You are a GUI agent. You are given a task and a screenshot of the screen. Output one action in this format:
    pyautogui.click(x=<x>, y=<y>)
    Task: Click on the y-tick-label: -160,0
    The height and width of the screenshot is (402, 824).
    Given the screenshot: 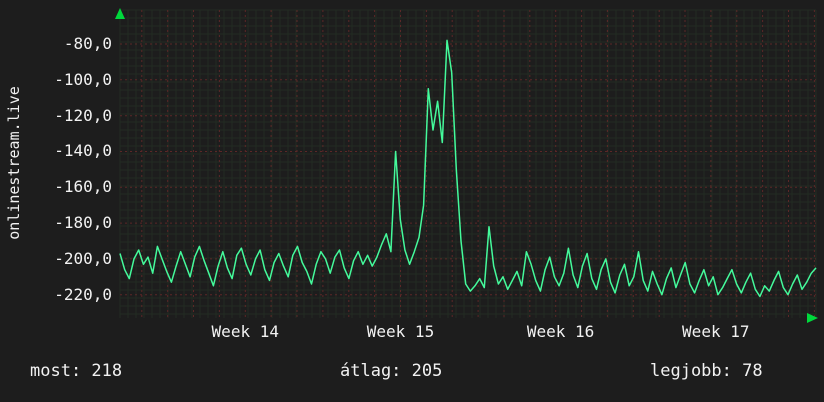 What is the action you would take?
    pyautogui.click(x=83, y=187)
    